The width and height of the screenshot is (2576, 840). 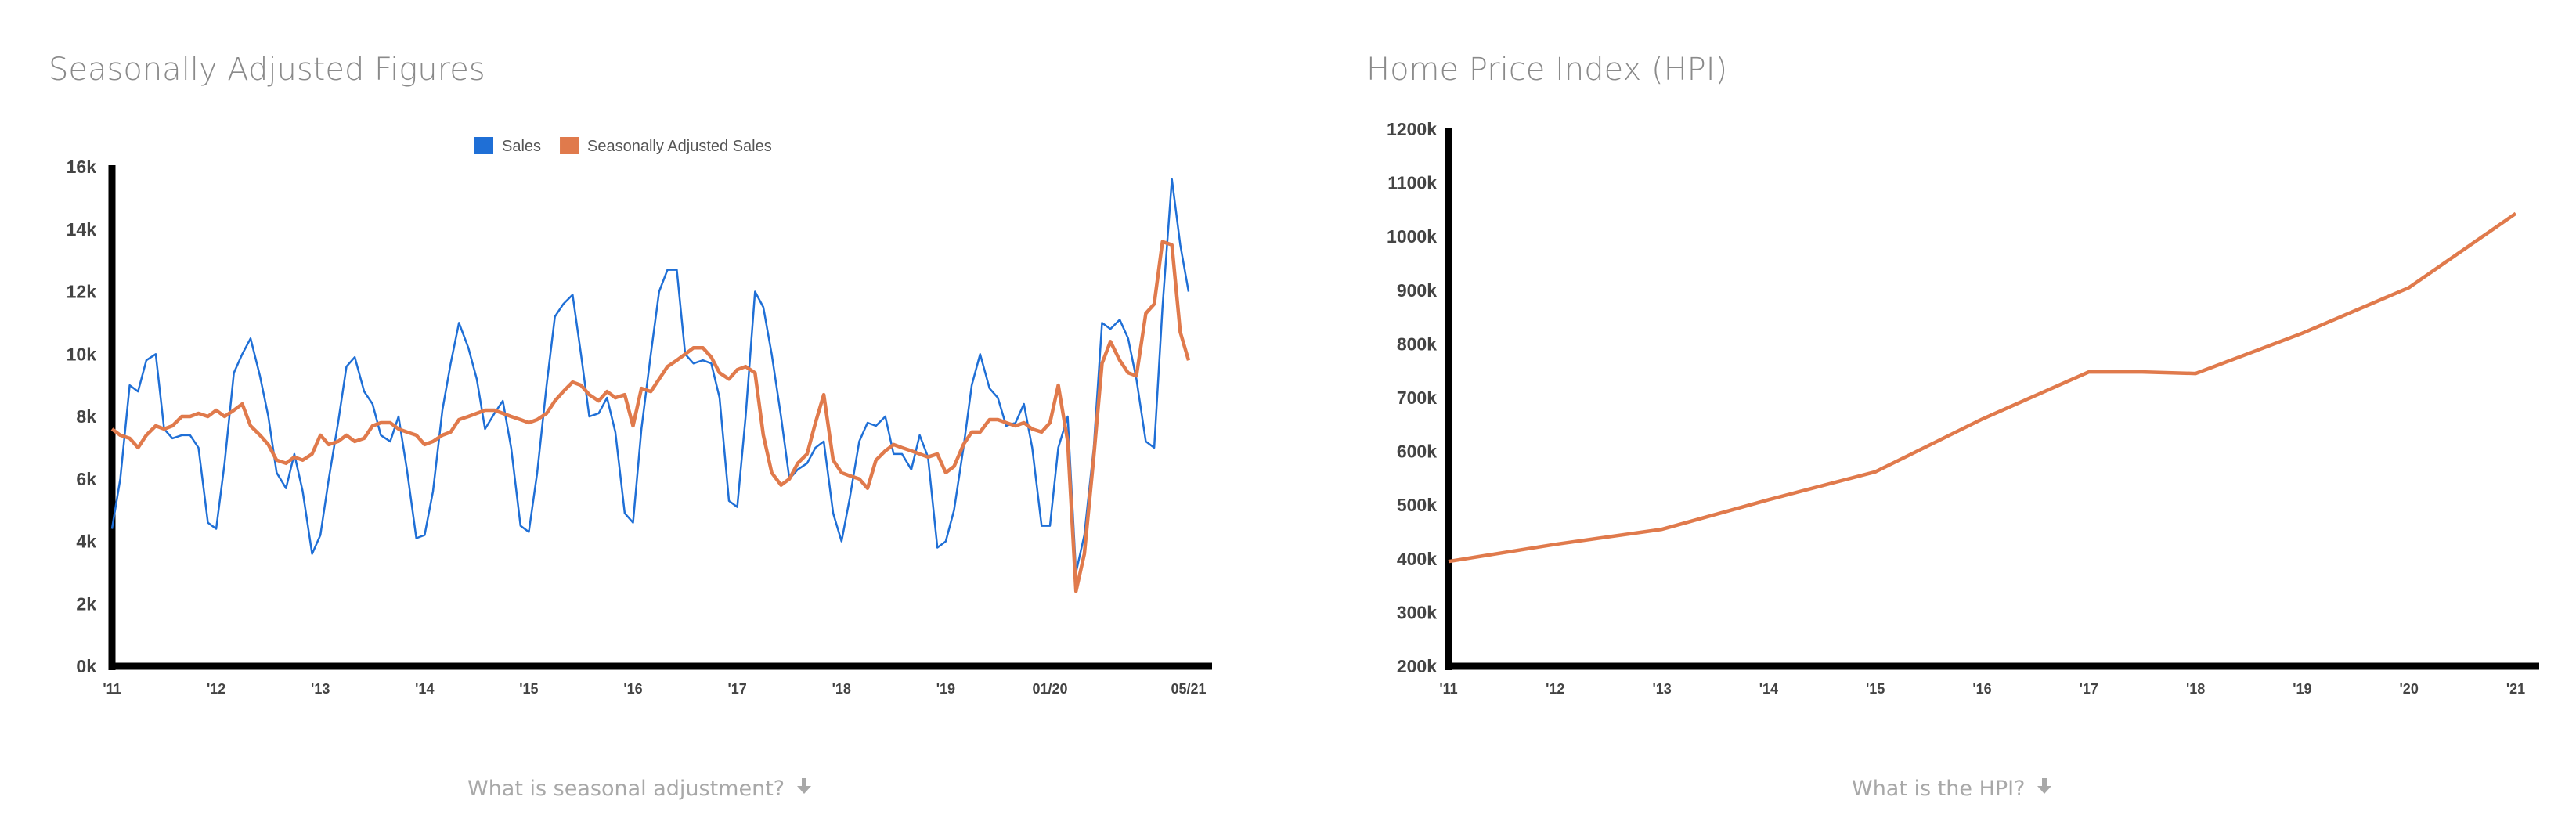 I want to click on legend-label: Seasonally Adjusted Sales, so click(x=679, y=146).